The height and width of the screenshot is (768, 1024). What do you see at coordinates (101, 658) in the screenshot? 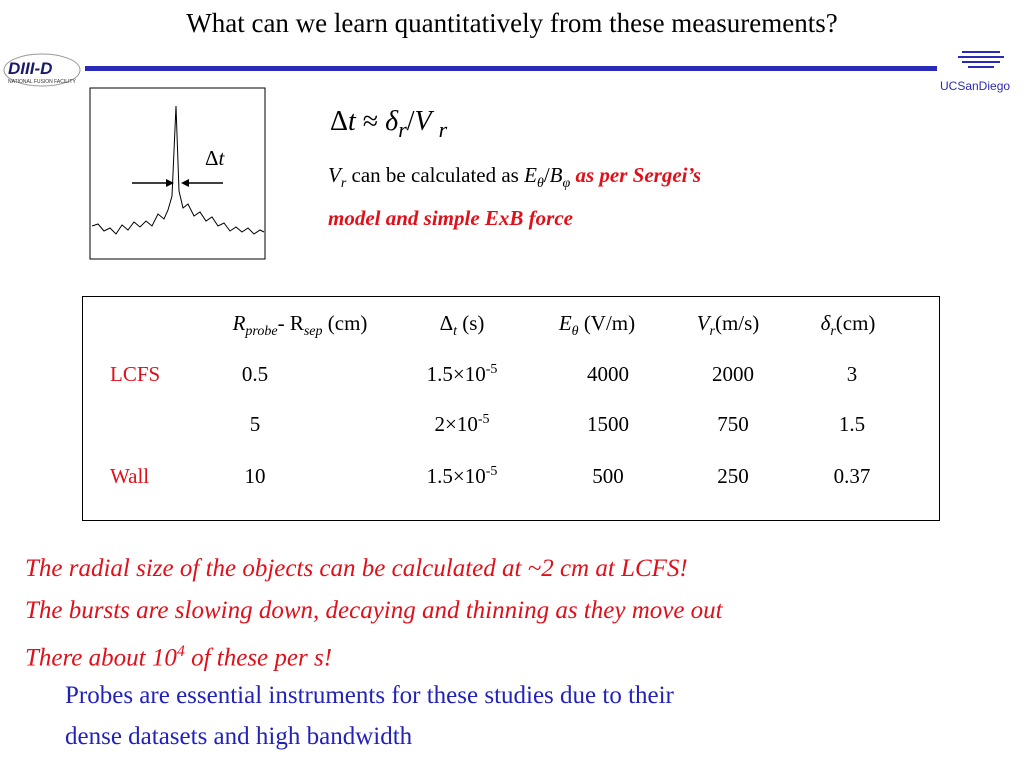
I see `c-text: There about 10` at bounding box center [101, 658].